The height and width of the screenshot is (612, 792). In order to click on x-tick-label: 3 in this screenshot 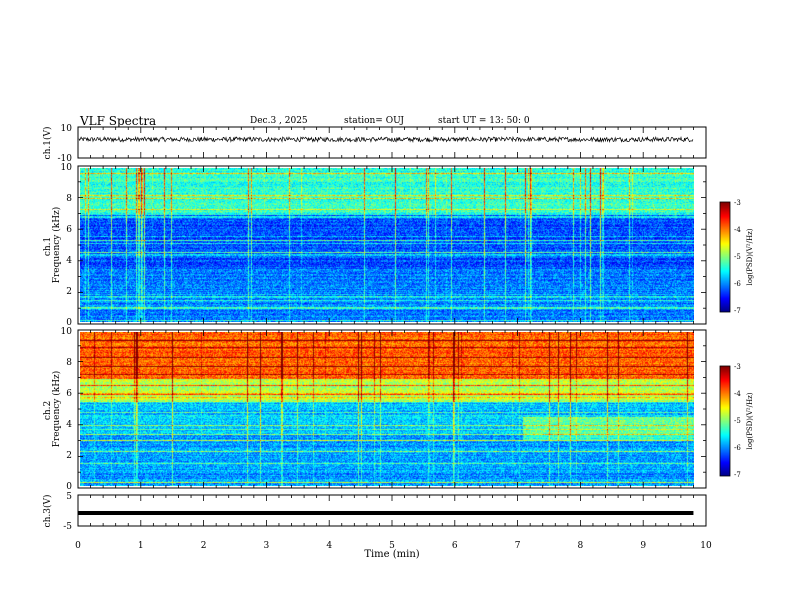, I will do `click(267, 546)`.